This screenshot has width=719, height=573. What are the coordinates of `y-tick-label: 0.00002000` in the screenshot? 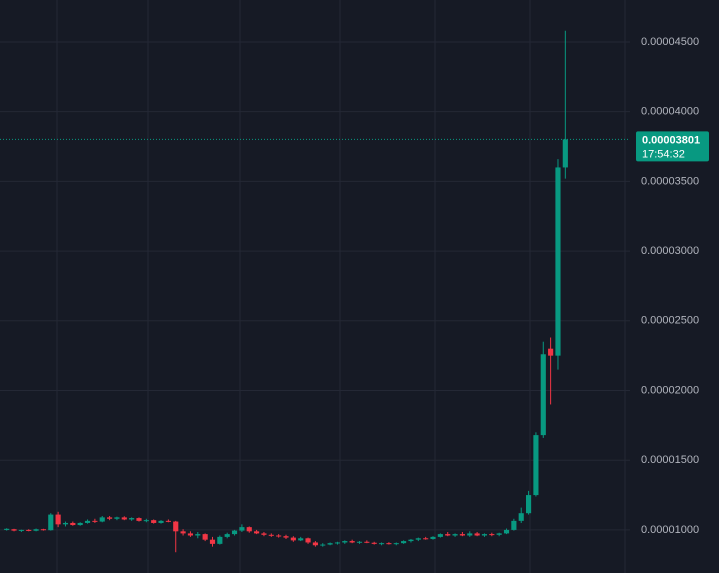 It's located at (670, 390).